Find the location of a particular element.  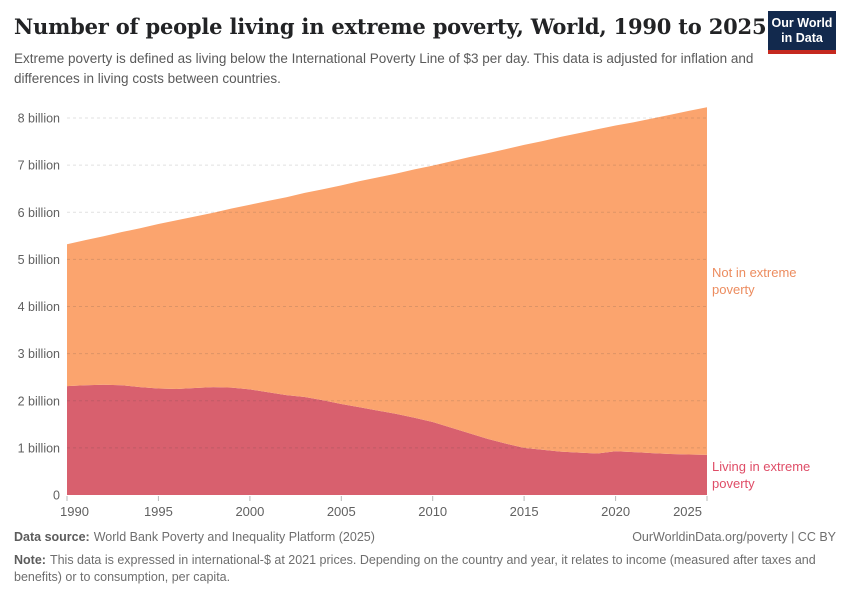

y-axis-tick-label: 4 billion is located at coordinates (39, 307).